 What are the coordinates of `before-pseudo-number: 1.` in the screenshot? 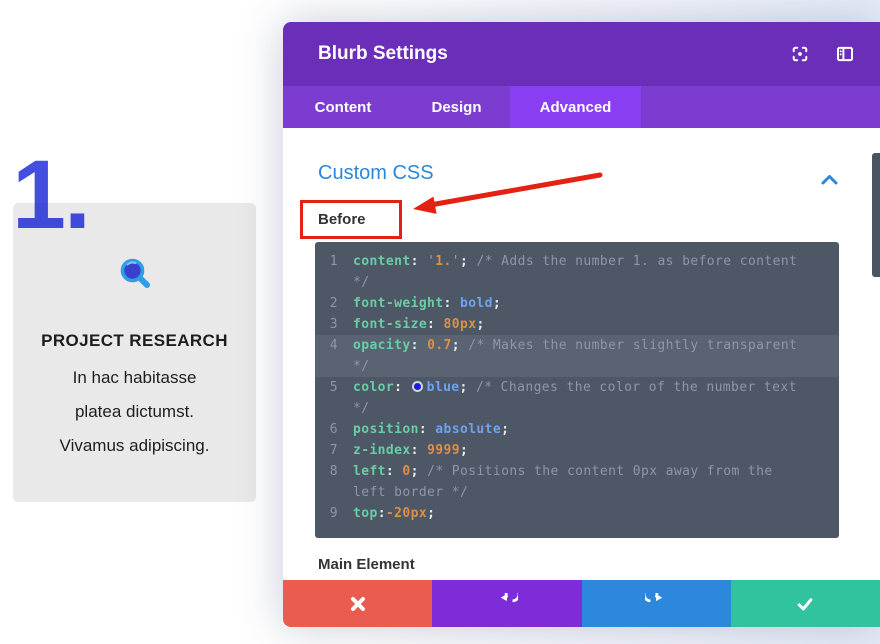 It's located at (51, 194).